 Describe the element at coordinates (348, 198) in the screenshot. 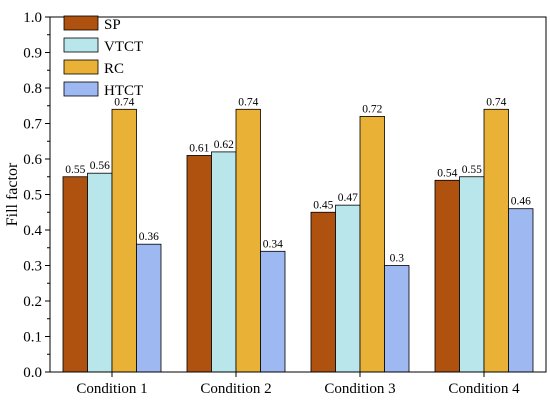

I see `data-label-vtct-3: 0.47` at that location.